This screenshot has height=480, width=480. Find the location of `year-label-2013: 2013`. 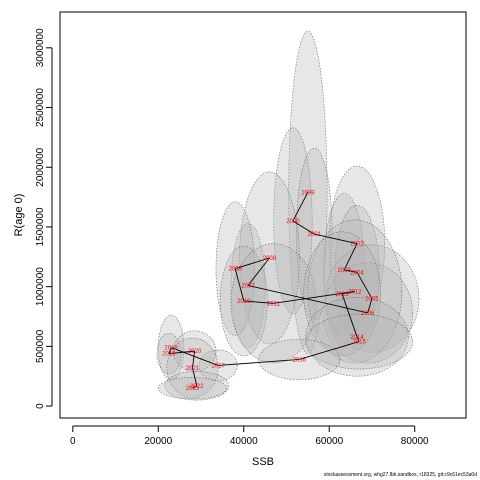

year-label-2013: 2013 is located at coordinates (342, 295).